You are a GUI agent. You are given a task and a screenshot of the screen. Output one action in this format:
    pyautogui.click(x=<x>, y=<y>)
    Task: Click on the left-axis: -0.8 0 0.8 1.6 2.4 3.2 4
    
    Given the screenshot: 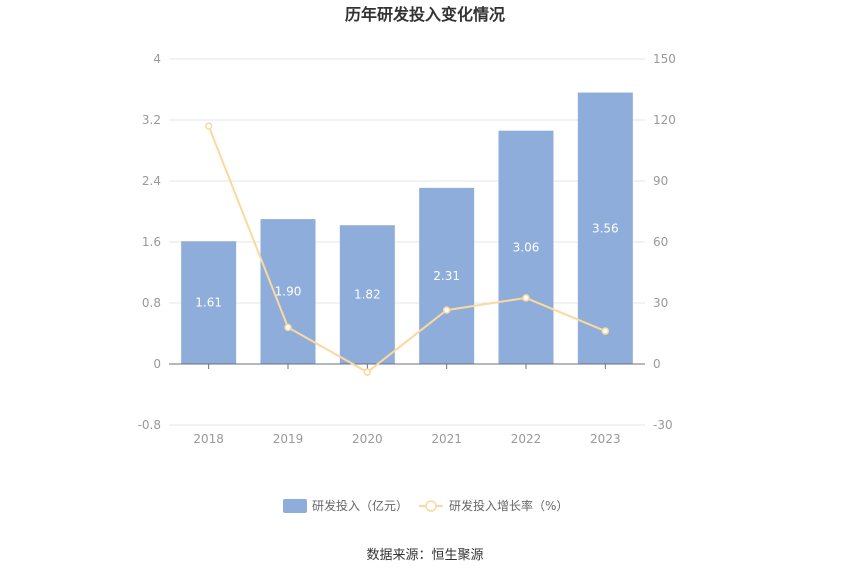 What is the action you would take?
    pyautogui.click(x=149, y=242)
    